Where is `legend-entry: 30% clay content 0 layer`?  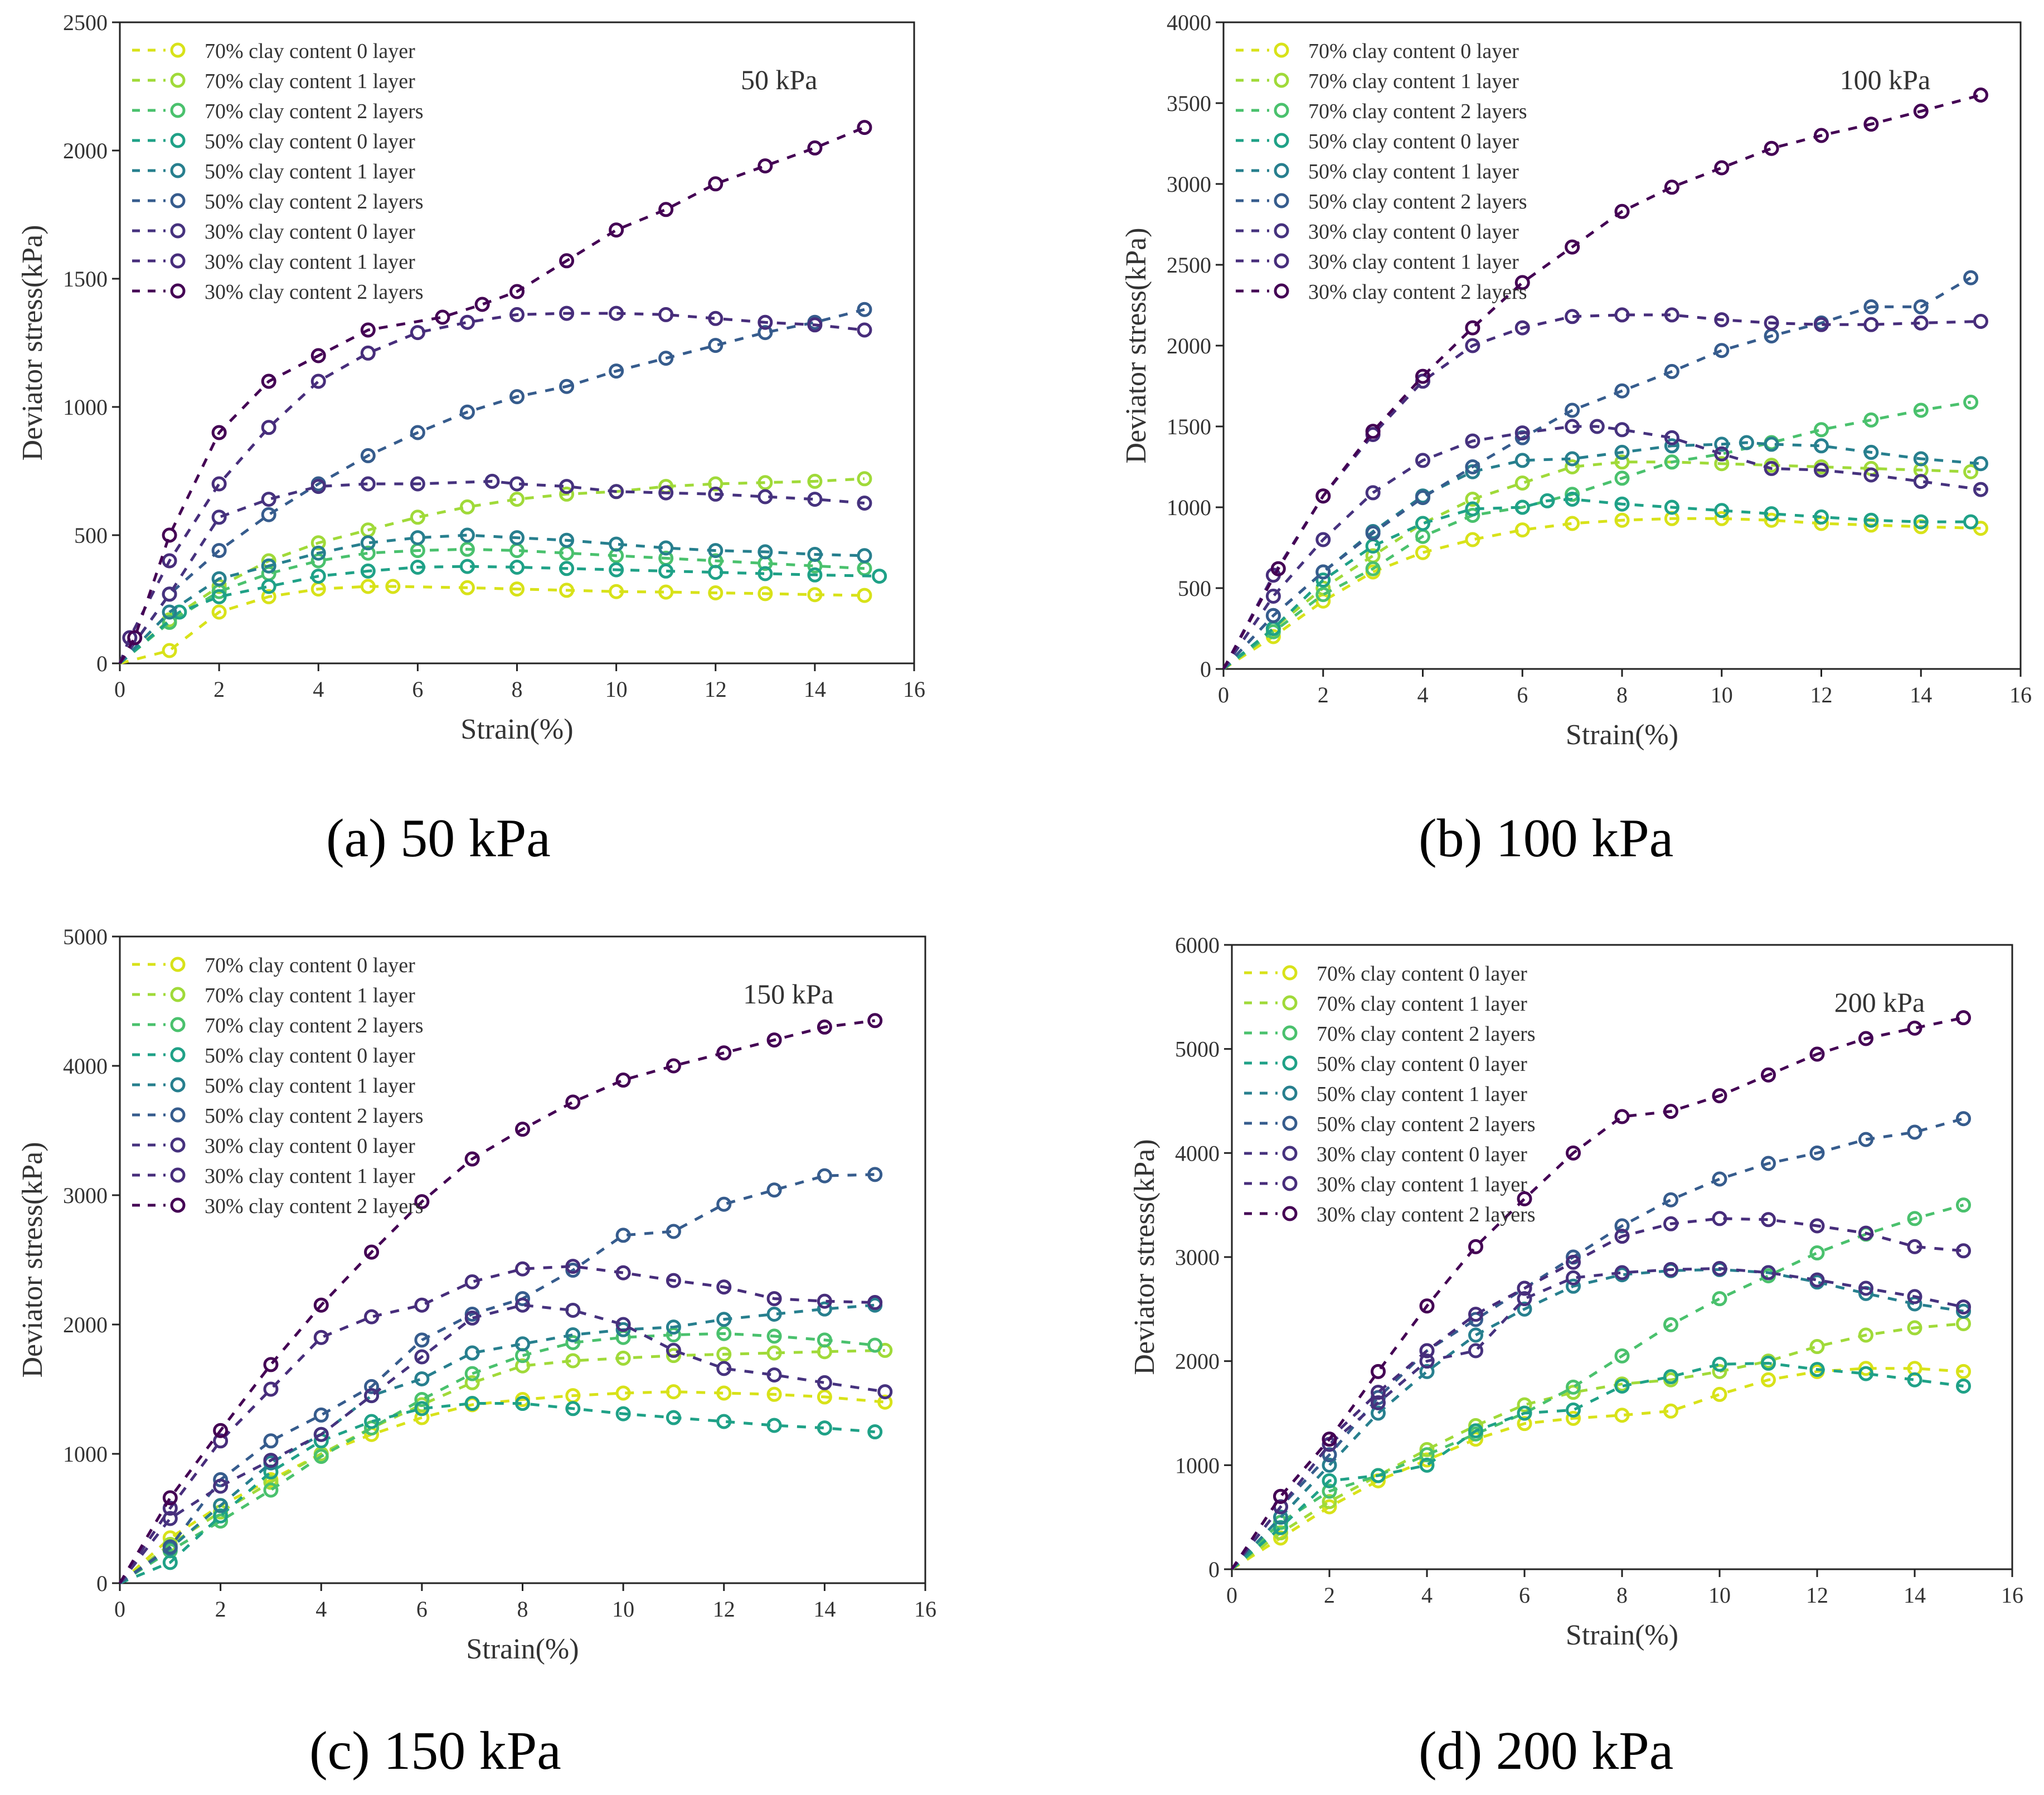 legend-entry: 30% clay content 0 layer is located at coordinates (1422, 1154).